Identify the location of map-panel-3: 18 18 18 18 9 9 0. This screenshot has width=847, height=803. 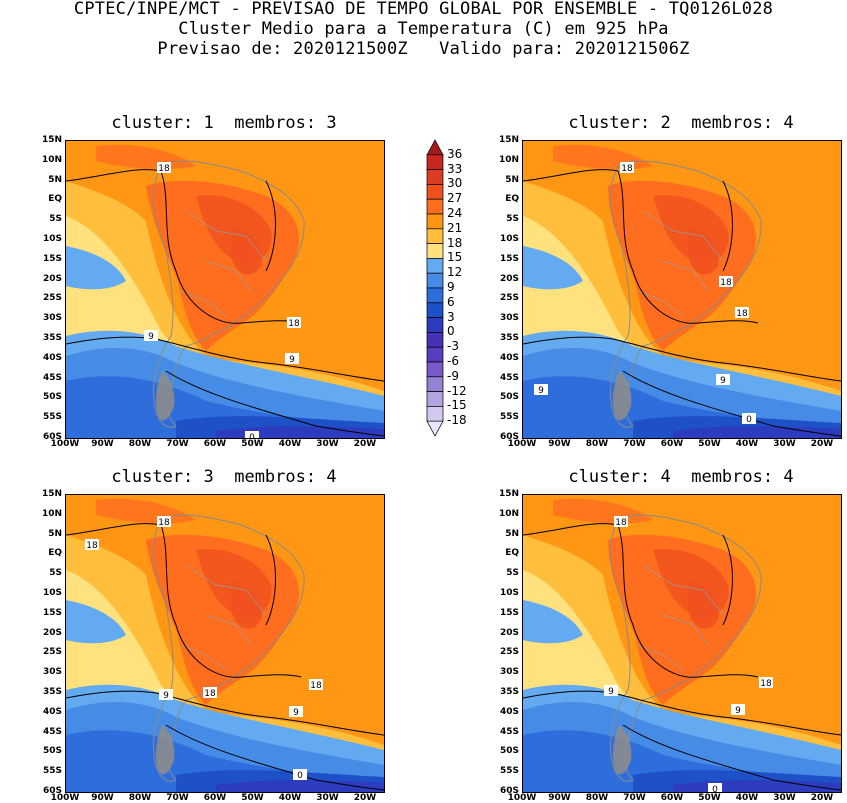
(225, 643).